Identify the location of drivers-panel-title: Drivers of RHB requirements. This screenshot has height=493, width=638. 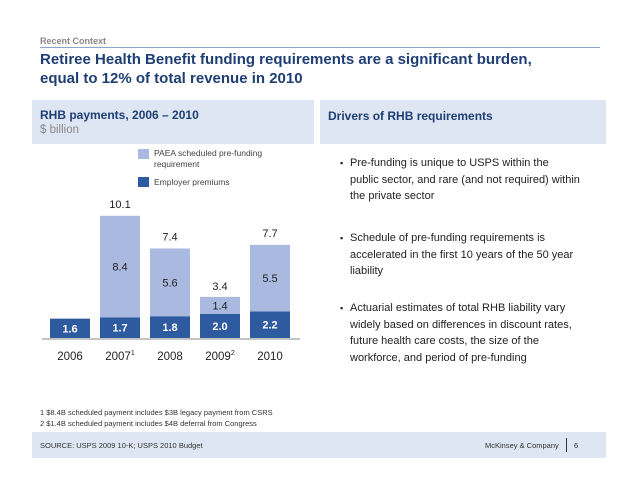
(410, 116).